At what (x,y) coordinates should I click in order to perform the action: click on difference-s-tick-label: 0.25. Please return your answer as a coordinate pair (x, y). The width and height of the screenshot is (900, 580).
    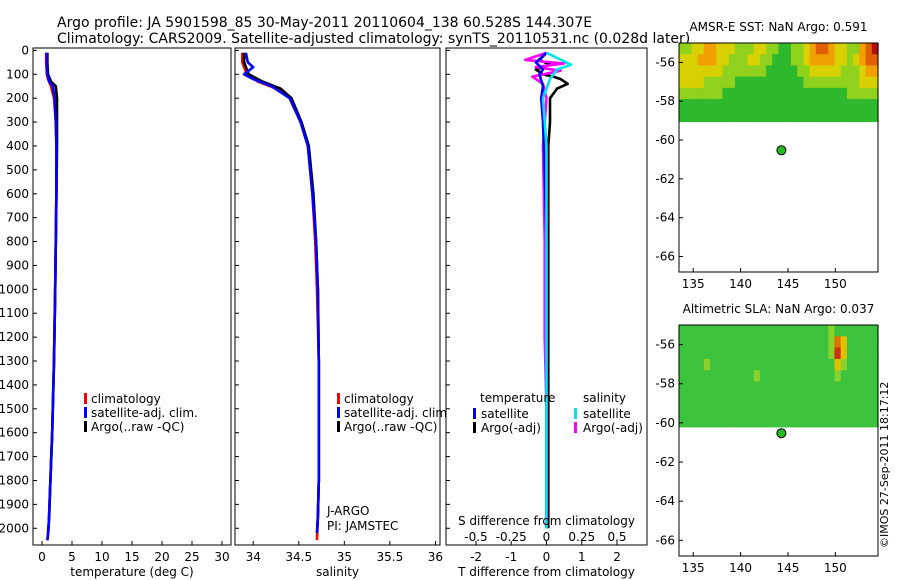
    Looking at the image, I should click on (581, 537).